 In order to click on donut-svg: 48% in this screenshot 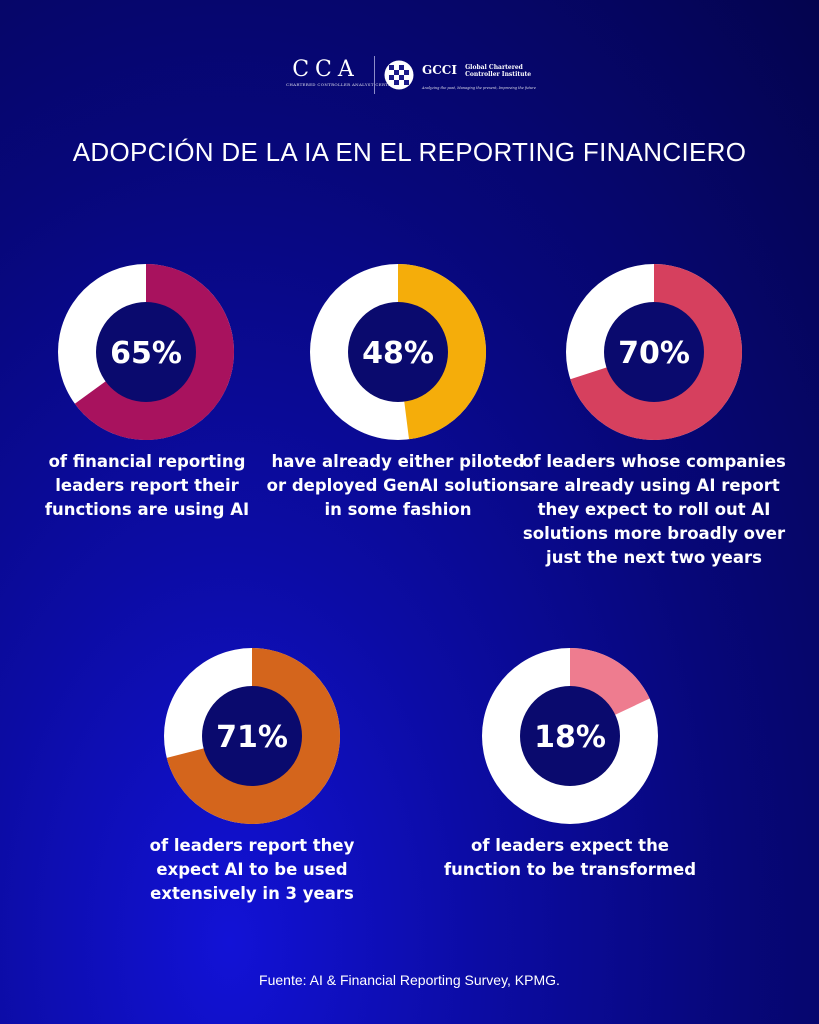, I will do `click(398, 352)`.